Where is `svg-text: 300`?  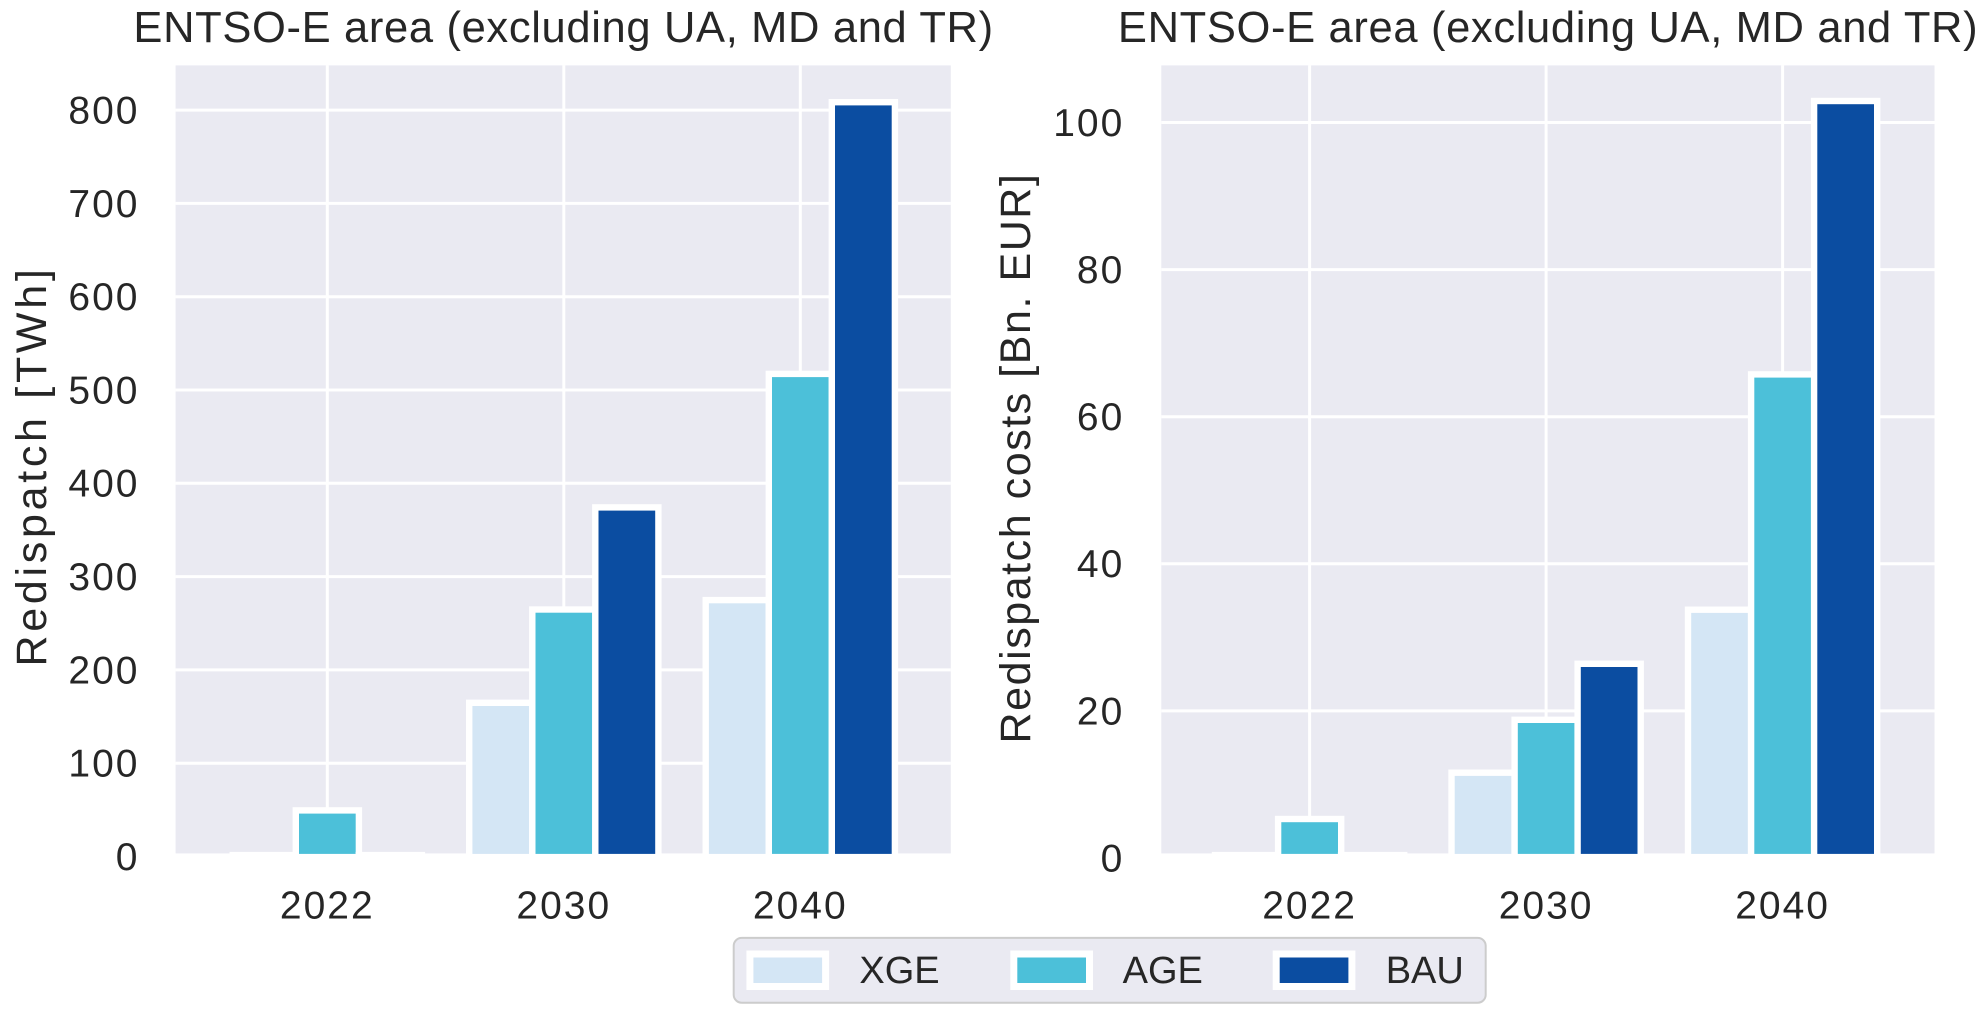
svg-text: 300 is located at coordinates (103, 577).